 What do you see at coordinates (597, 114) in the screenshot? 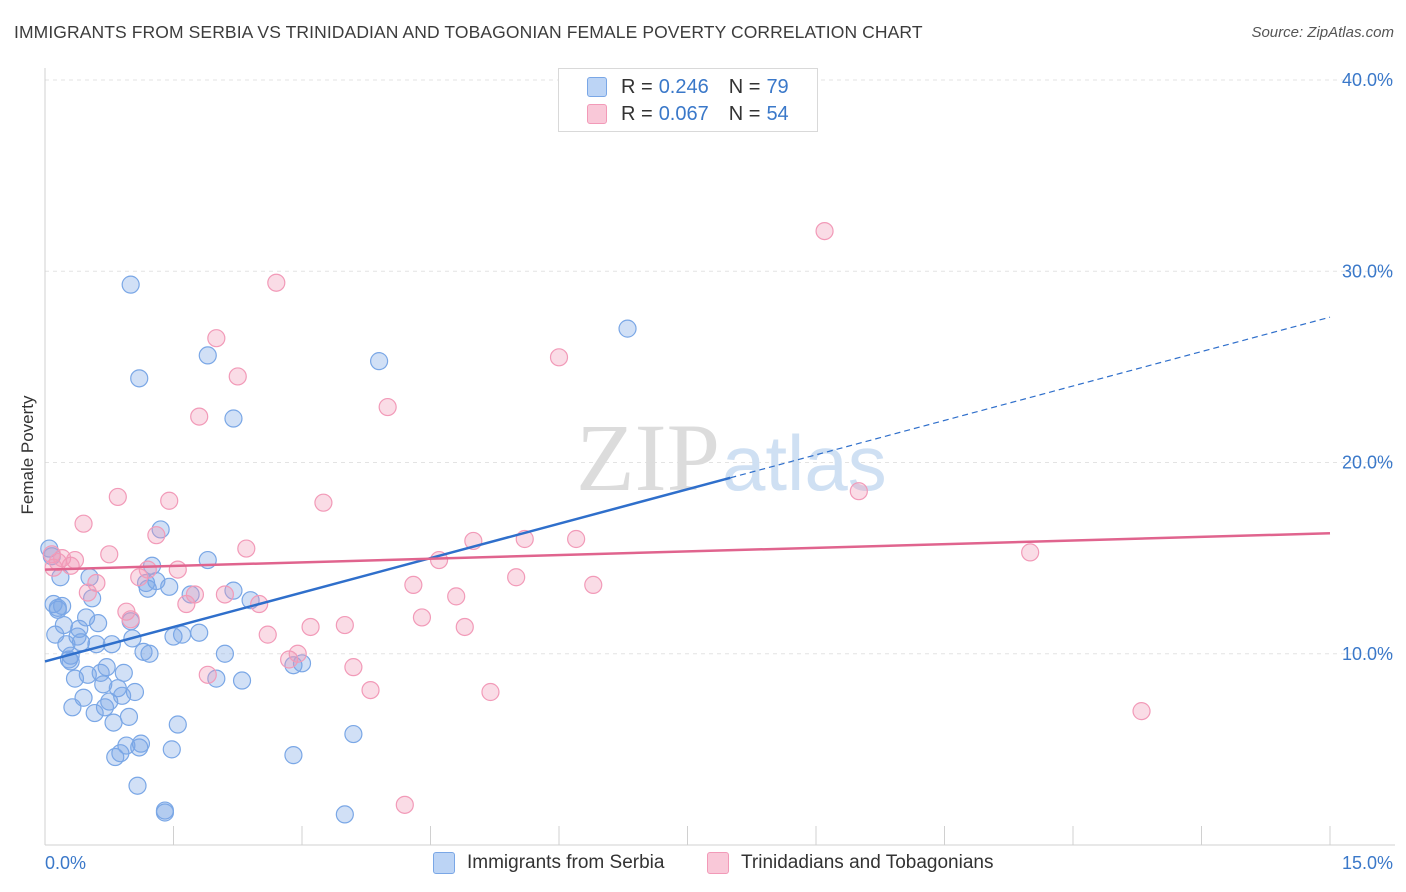
I see `legend-swatch-pink` at bounding box center [597, 114].